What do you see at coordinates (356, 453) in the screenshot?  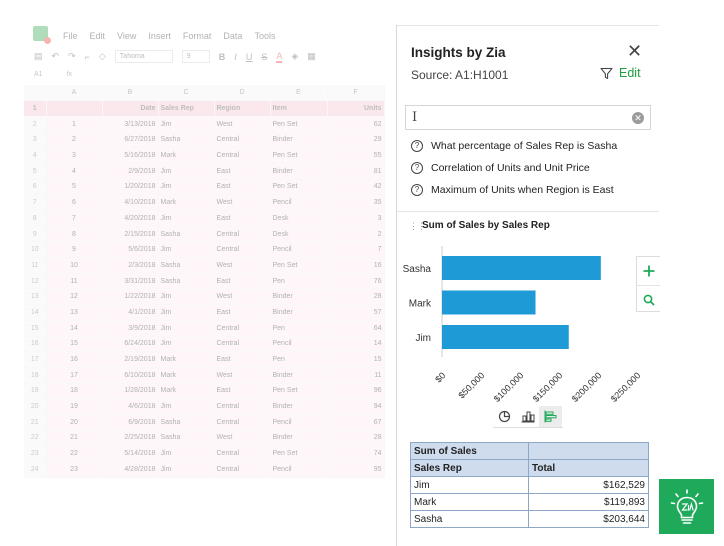 I see `cell: 74` at bounding box center [356, 453].